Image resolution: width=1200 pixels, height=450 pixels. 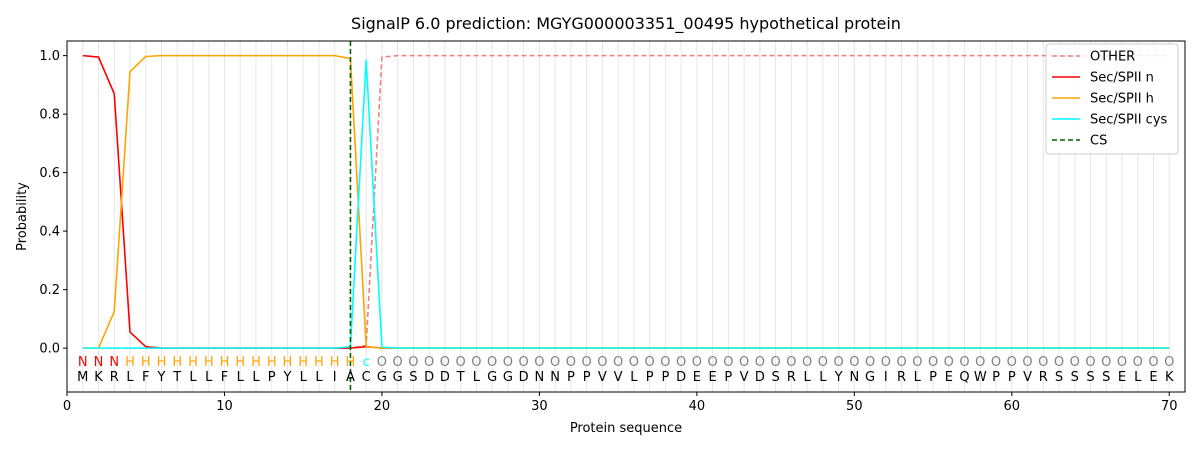 What do you see at coordinates (224, 406) in the screenshot?
I see `x-tick-label: 10` at bounding box center [224, 406].